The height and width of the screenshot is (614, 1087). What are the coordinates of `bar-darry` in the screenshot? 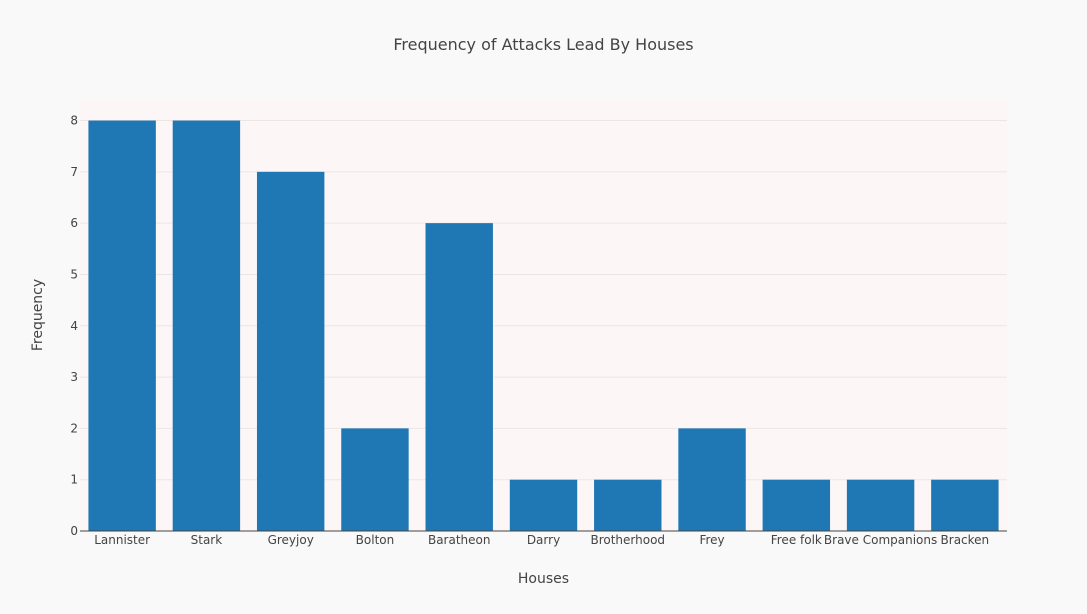 It's located at (543, 505).